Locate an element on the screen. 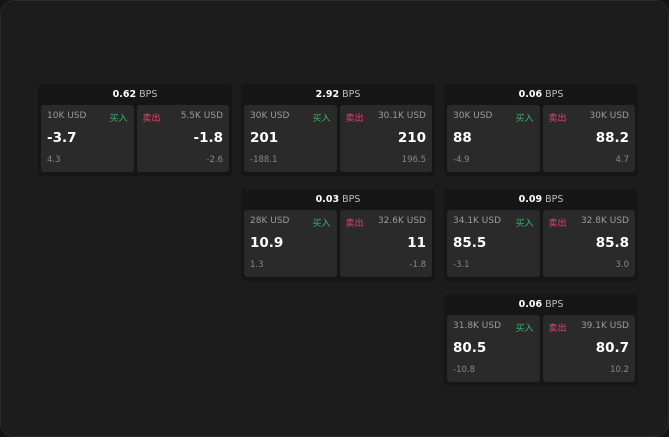 The height and width of the screenshot is (437, 669). sell-button: 卖出 39.1K USD 80.7 10.2 is located at coordinates (588, 348).